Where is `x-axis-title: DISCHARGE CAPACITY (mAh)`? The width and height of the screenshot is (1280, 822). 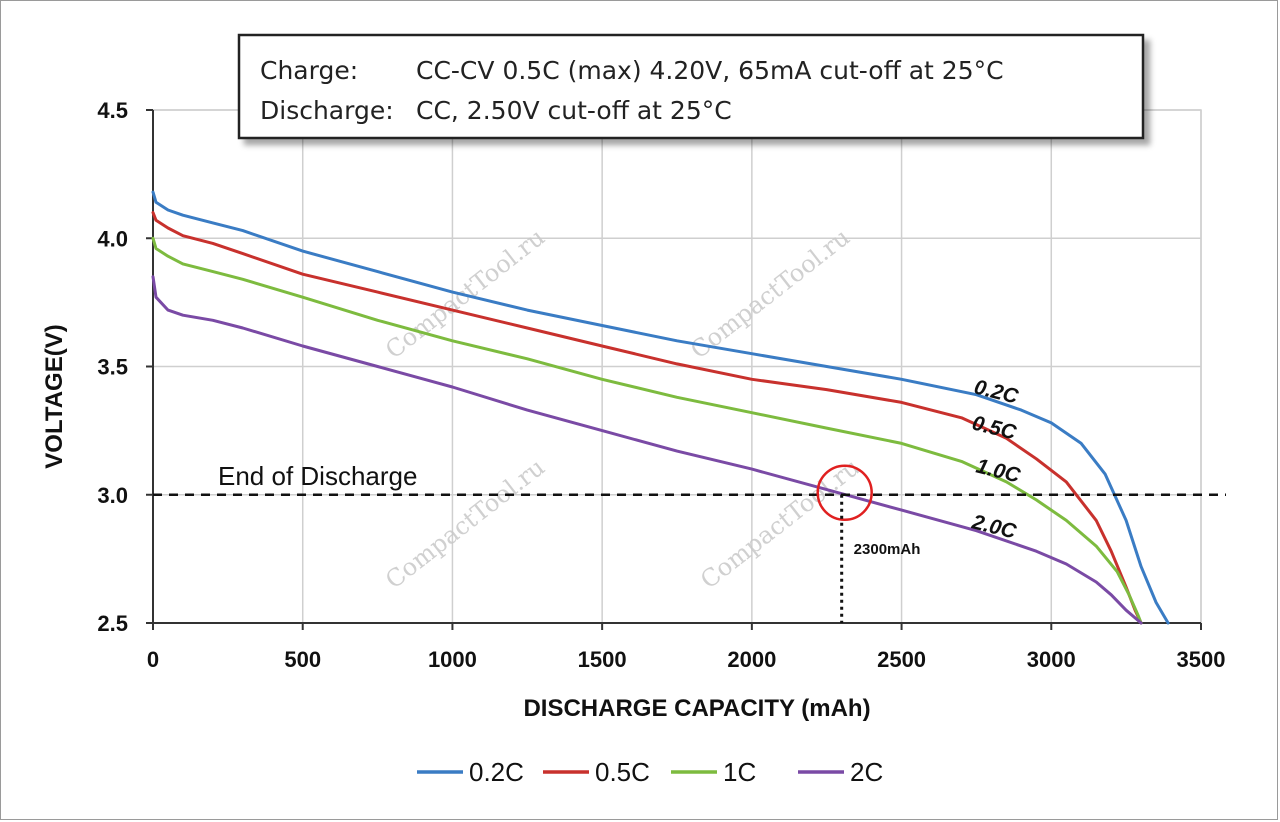 x-axis-title: DISCHARGE CAPACITY (mAh) is located at coordinates (696, 708).